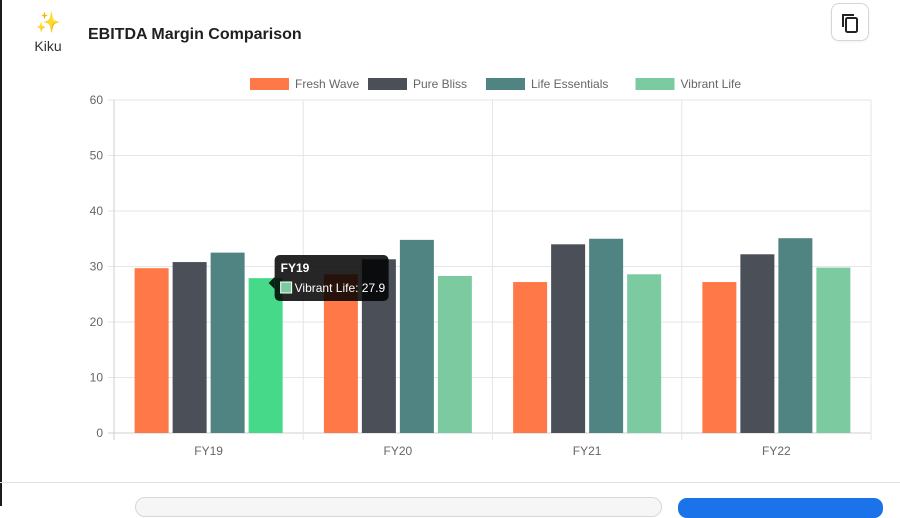  What do you see at coordinates (340, 288) in the screenshot?
I see `tooltip-label: Vibrant Life: 27.9` at bounding box center [340, 288].